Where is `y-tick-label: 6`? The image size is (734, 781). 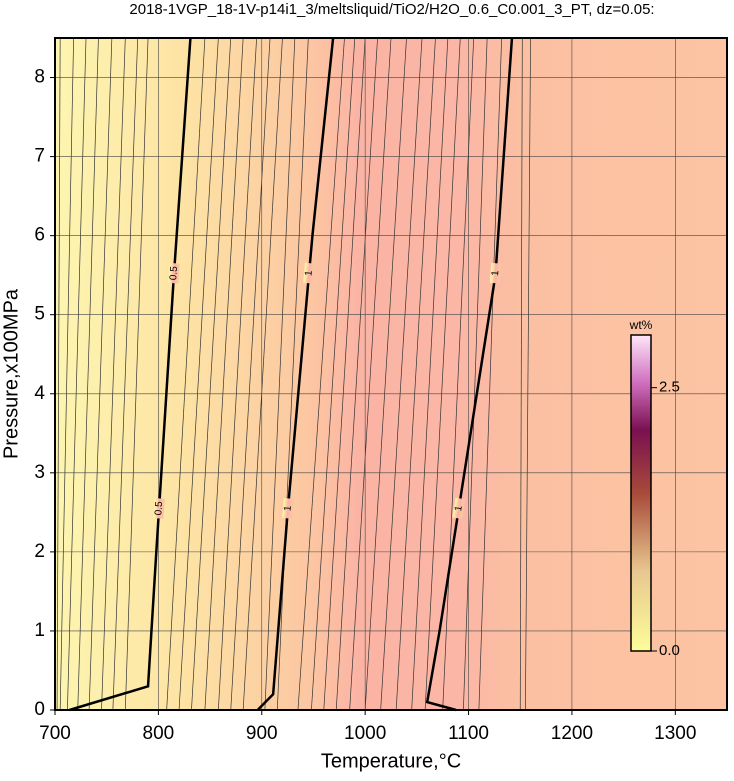
y-tick-label: 6 is located at coordinates (39, 235).